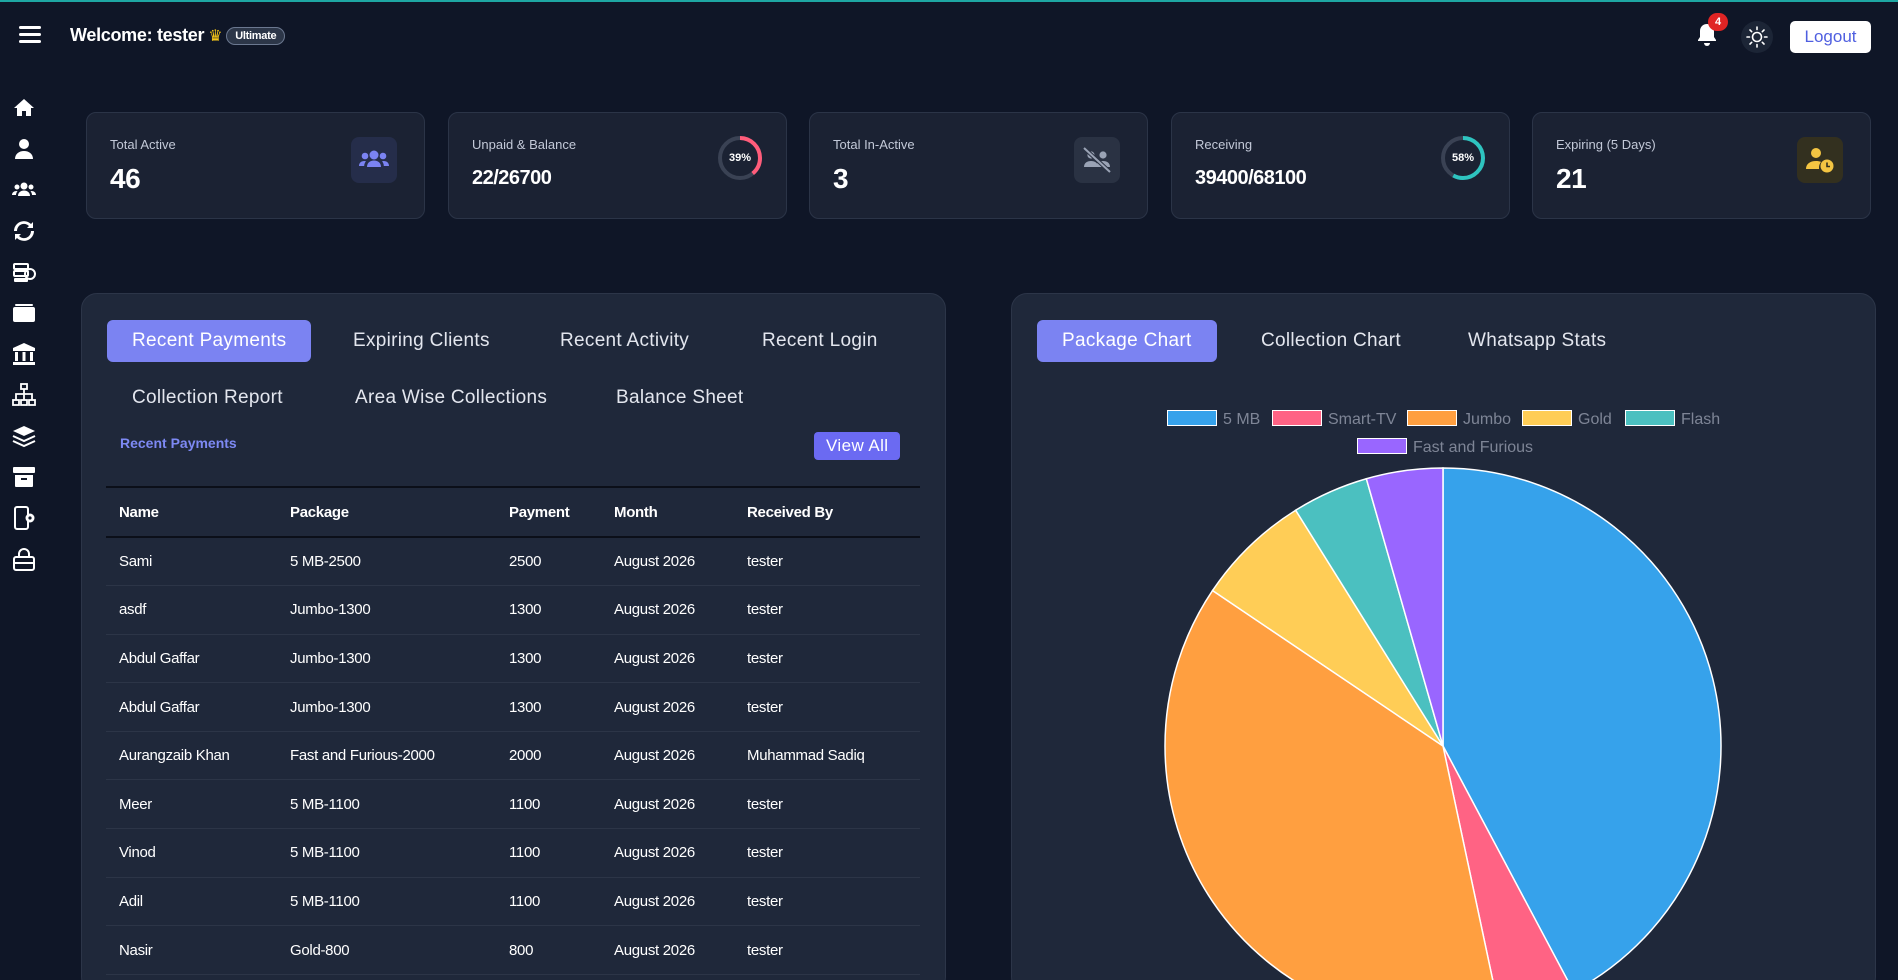  What do you see at coordinates (1757, 37) in the screenshot?
I see `theme-toggle-button` at bounding box center [1757, 37].